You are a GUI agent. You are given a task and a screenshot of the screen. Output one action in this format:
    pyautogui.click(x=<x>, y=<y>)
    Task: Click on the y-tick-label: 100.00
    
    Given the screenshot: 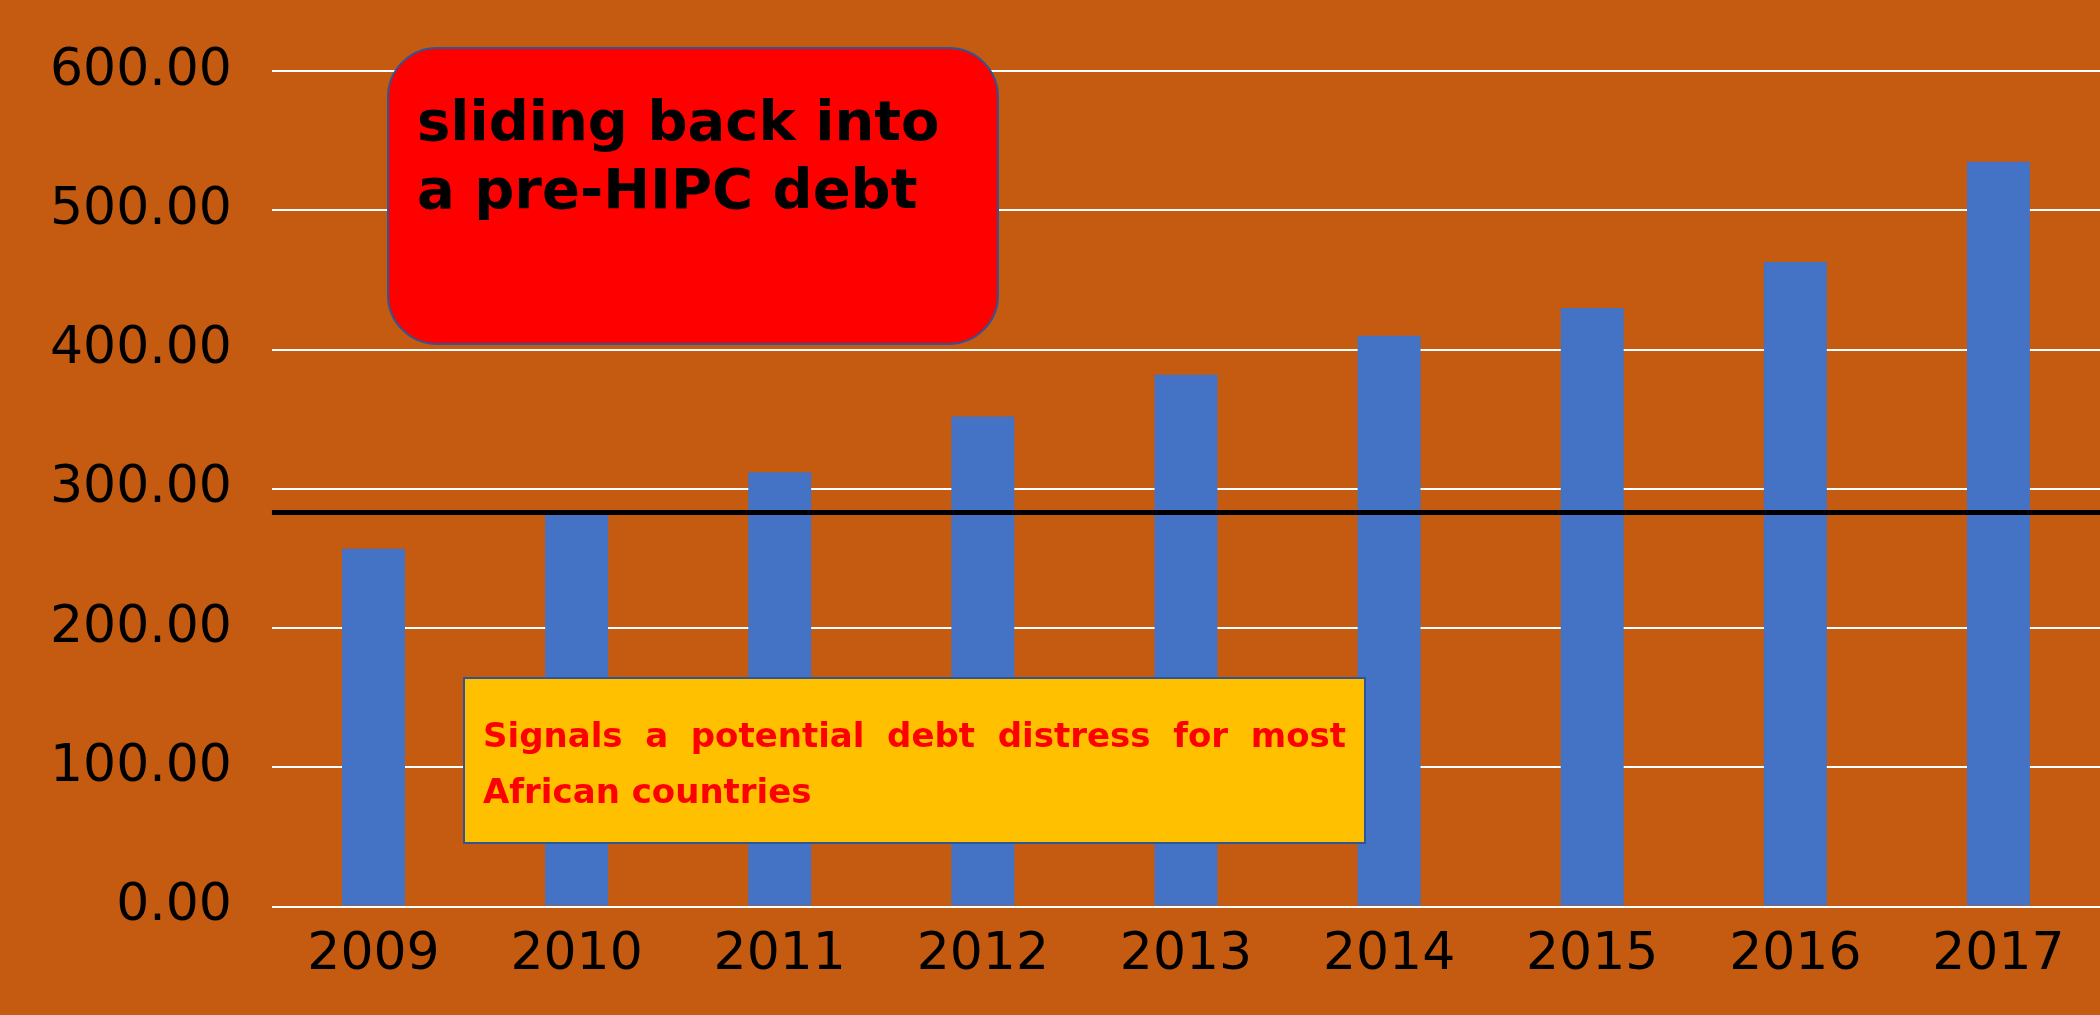 What is the action you would take?
    pyautogui.click(x=141, y=762)
    